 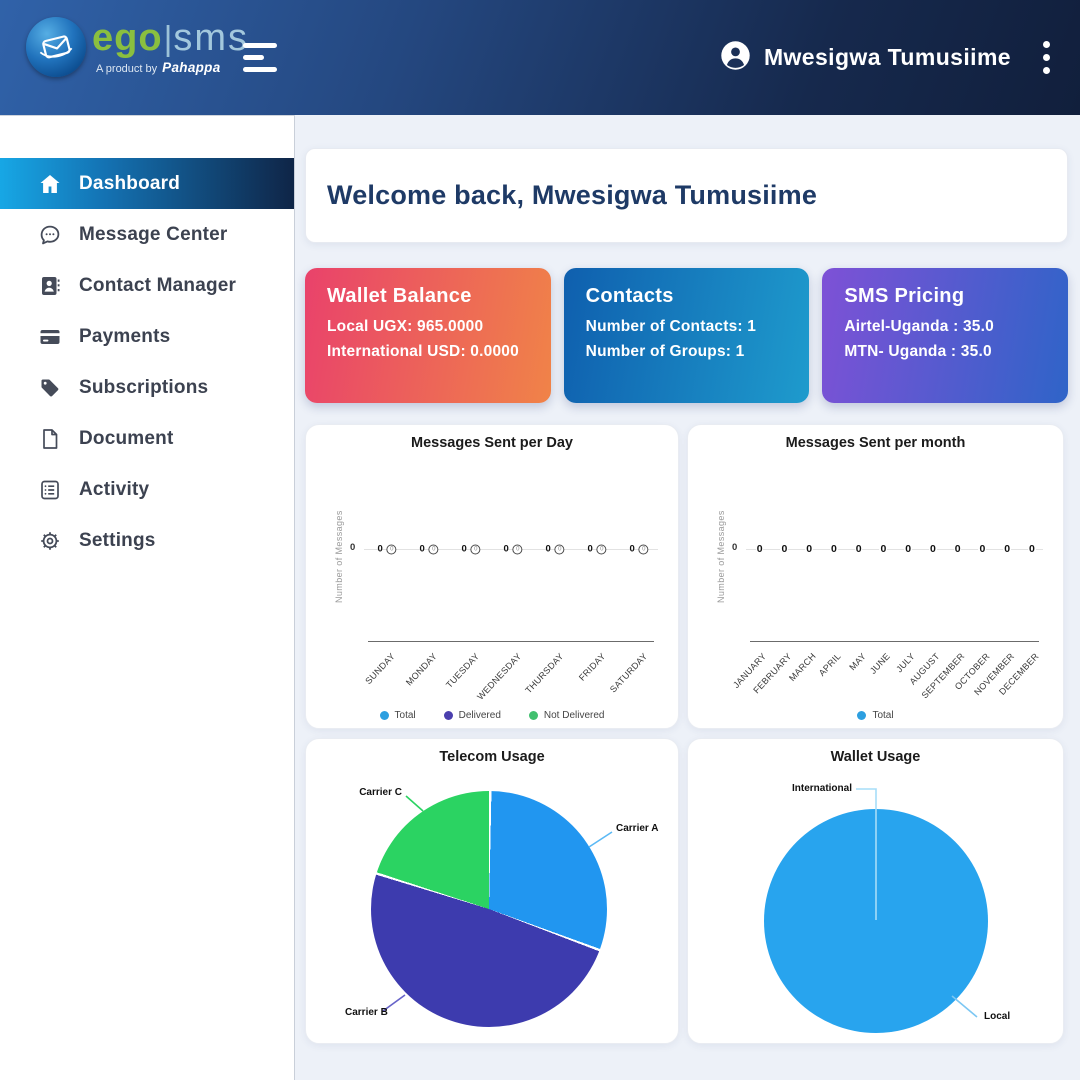 I want to click on chart-title: Messages Sent per month, so click(x=875, y=443).